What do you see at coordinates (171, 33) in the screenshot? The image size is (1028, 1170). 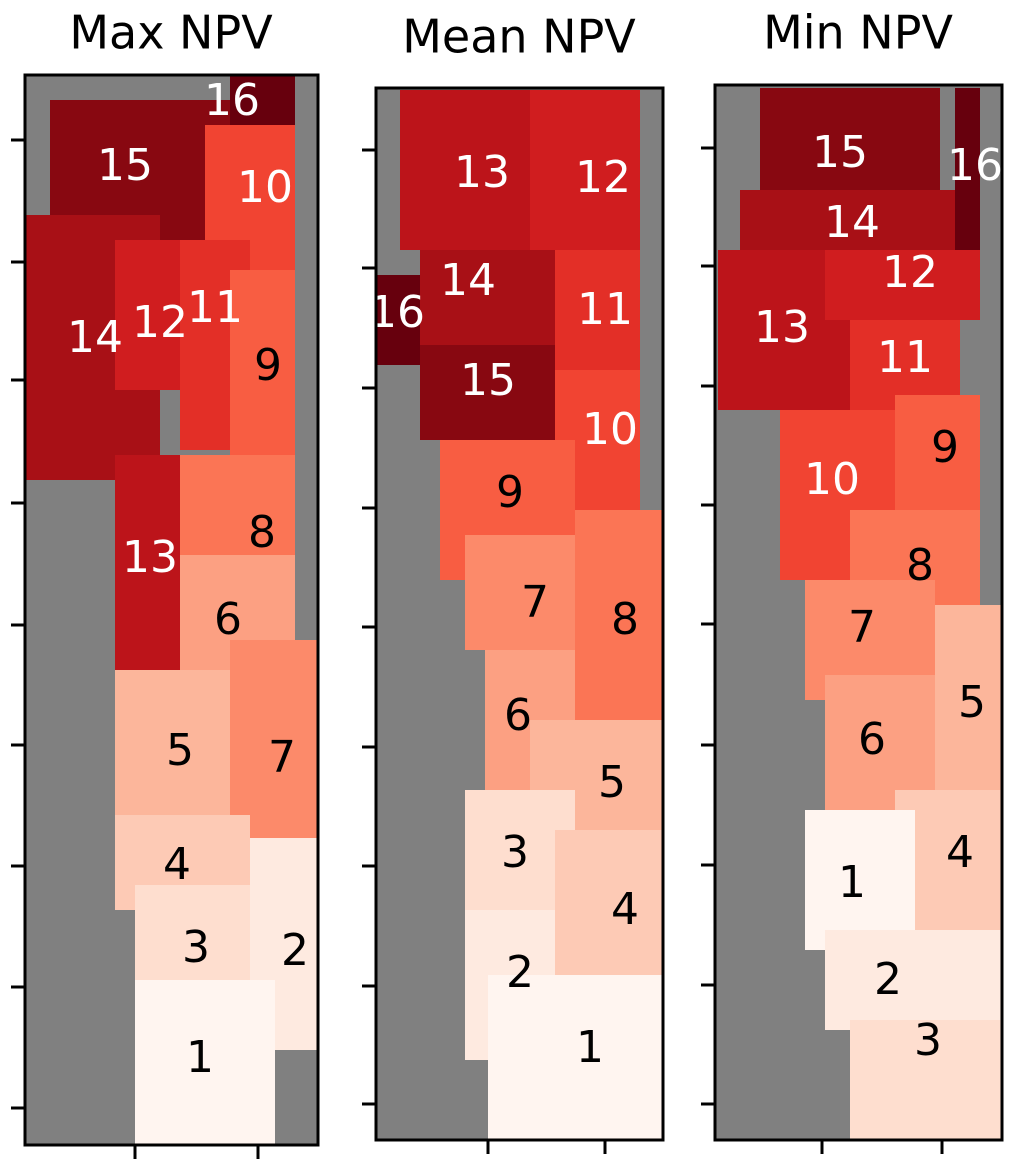 I see `panel-title: Max NPV` at bounding box center [171, 33].